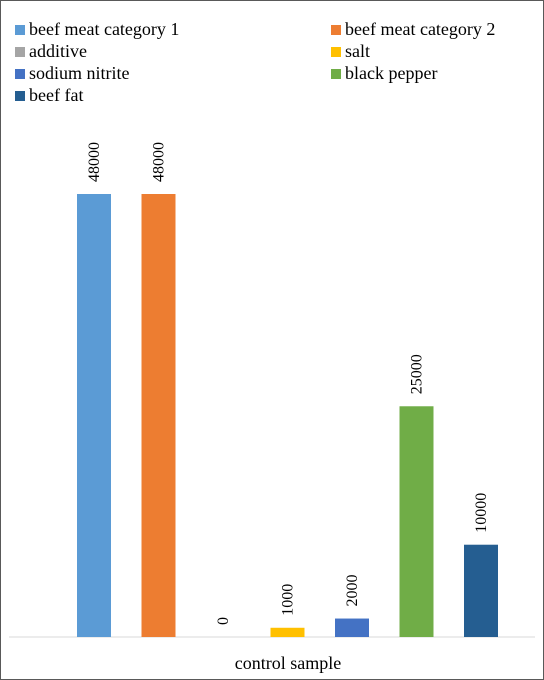 The width and height of the screenshot is (544, 680). I want to click on data-label-beef-meat-category-1: 48000, so click(94, 162).